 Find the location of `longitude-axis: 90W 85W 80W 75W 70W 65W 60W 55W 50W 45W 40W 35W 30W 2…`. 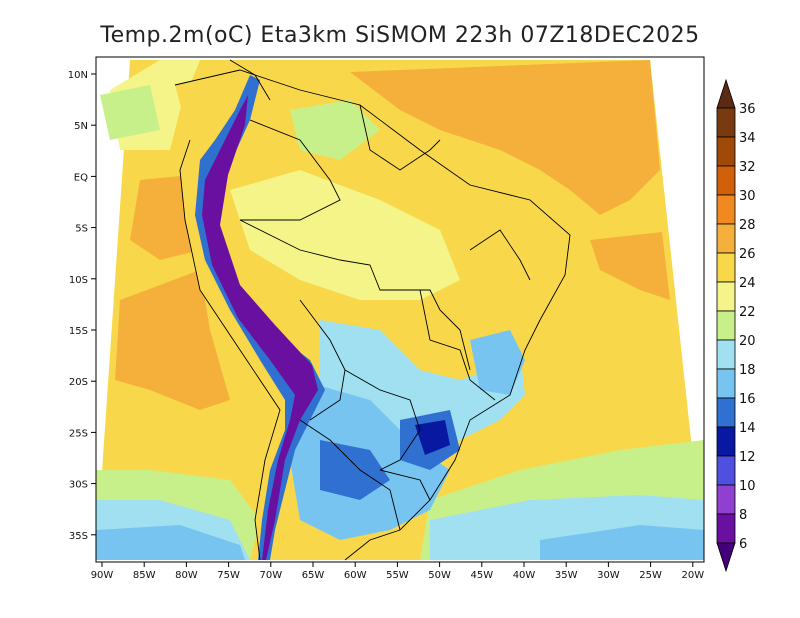

longitude-axis: 90W 85W 80W 75W 70W 65W 60W 55W 50W 45W 40W 35W 30W 2… is located at coordinates (397, 571).